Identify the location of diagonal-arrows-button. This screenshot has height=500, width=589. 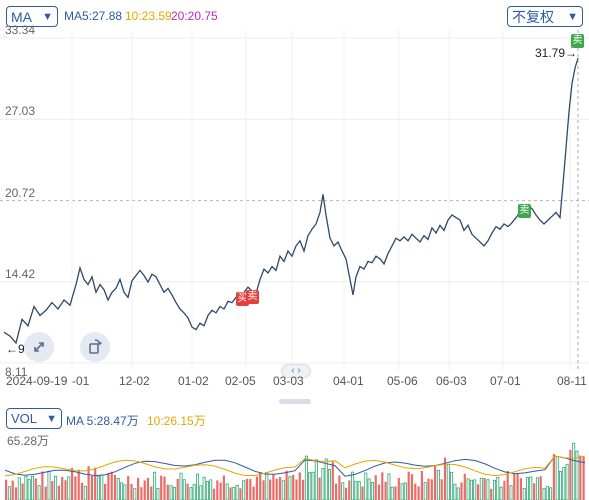
(39, 347).